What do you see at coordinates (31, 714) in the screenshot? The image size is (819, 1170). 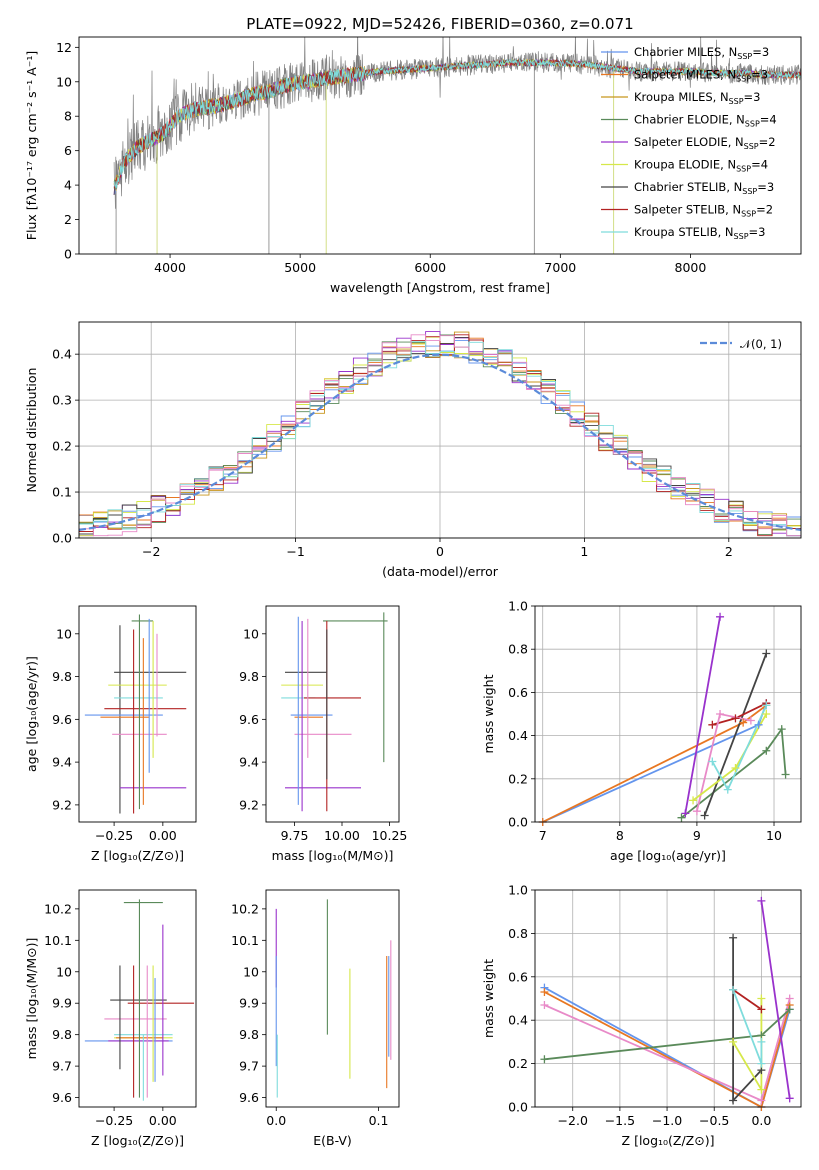 I see `y-axis-label: age [log₁₀(age/yr)]` at bounding box center [31, 714].